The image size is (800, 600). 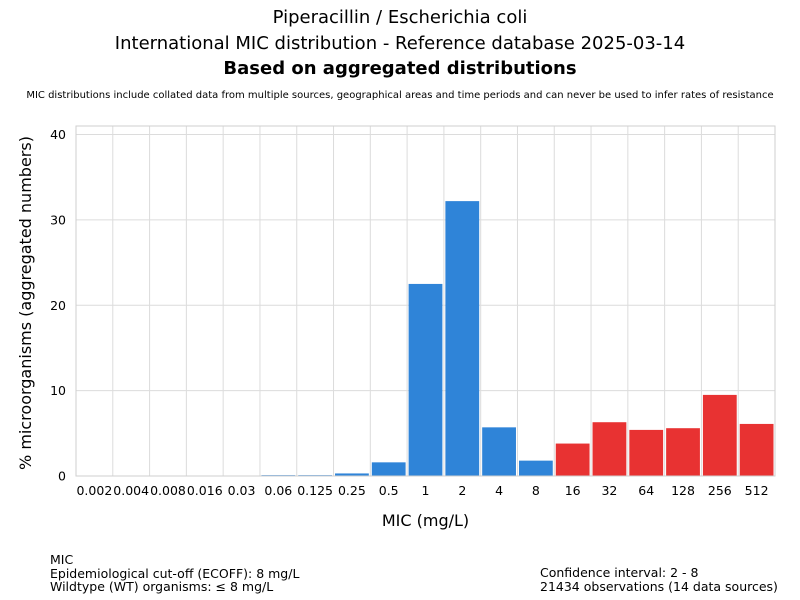 What do you see at coordinates (242, 490) in the screenshot?
I see `x-tick-label: 0.03` at bounding box center [242, 490].